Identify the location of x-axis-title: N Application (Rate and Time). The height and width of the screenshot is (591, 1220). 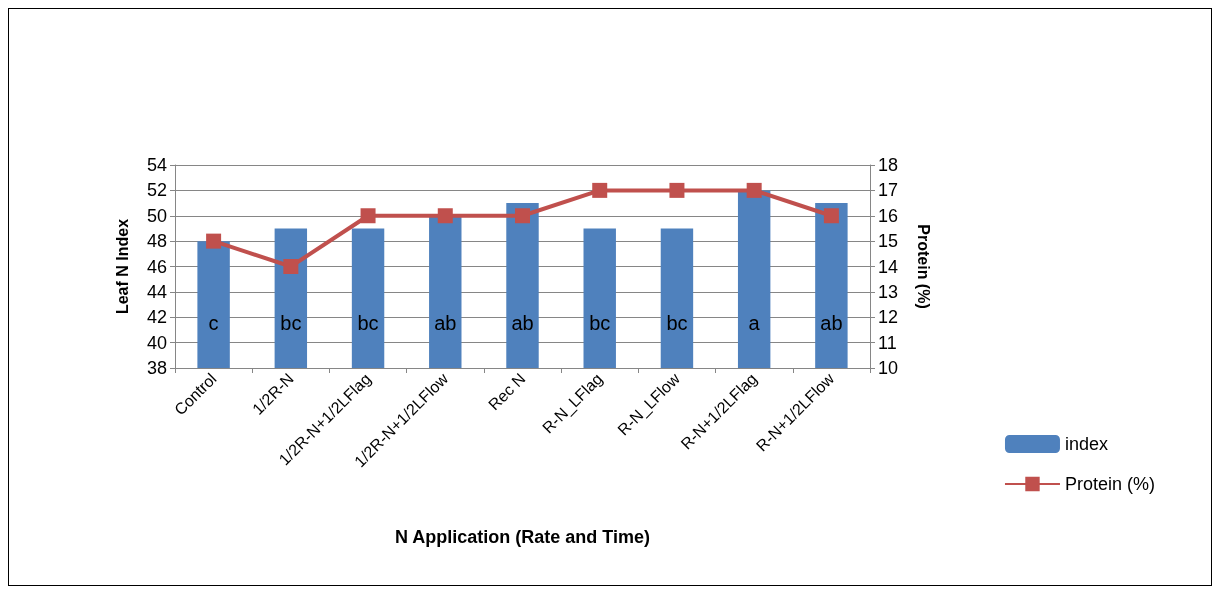
(522, 537).